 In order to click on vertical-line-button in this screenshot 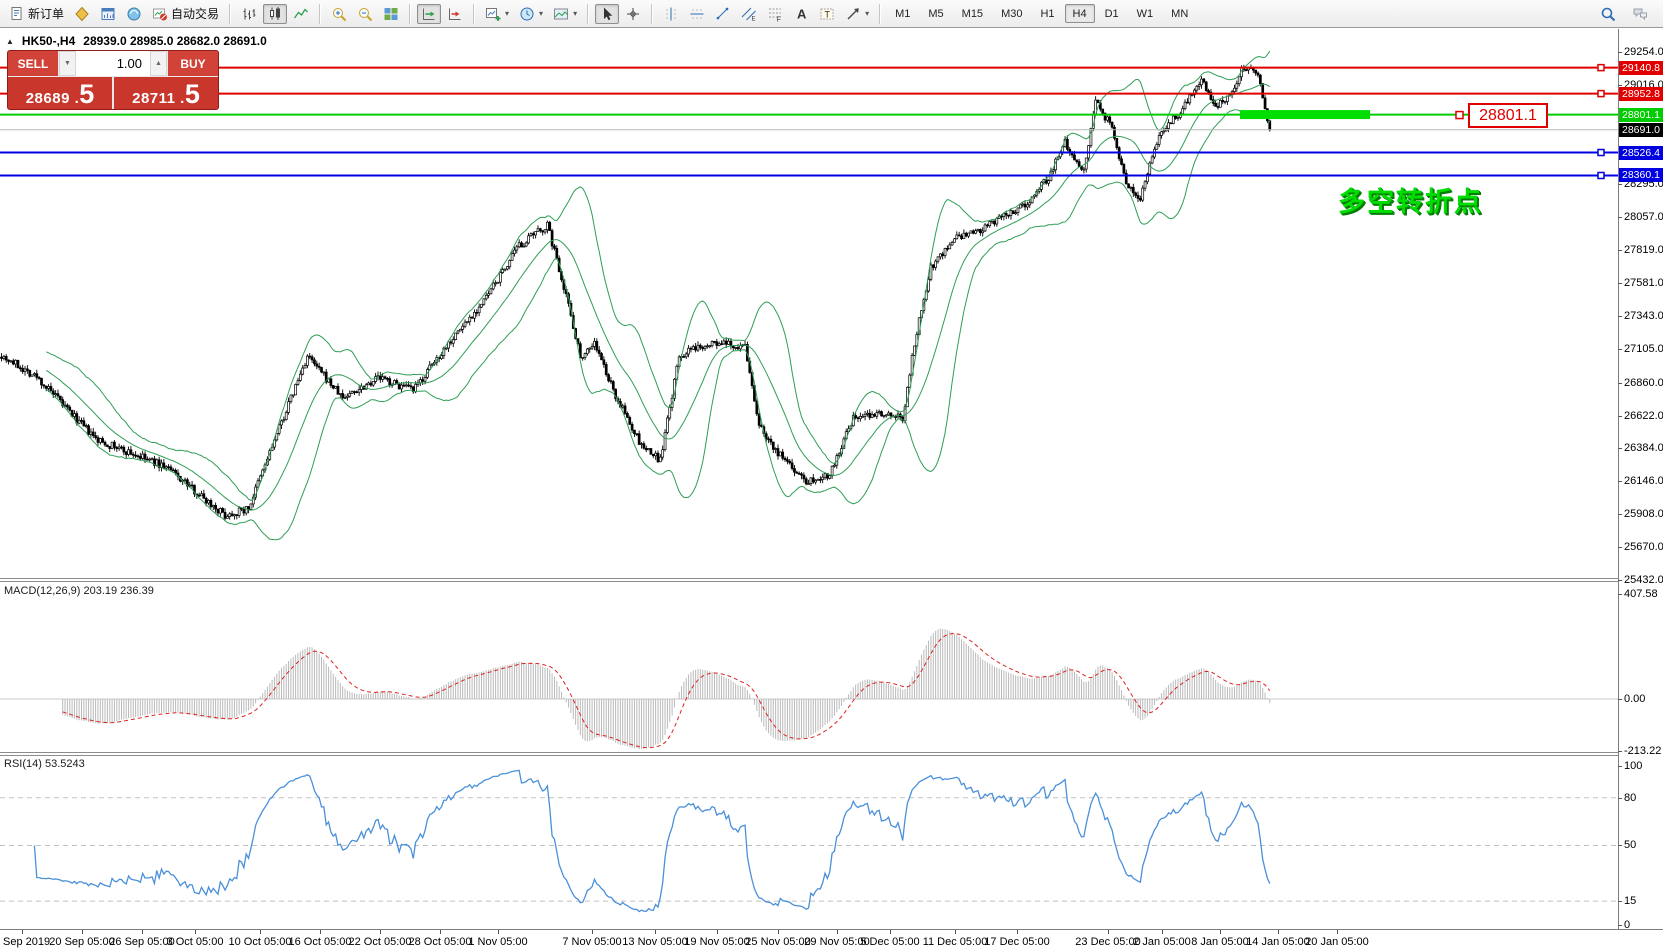, I will do `click(671, 14)`.